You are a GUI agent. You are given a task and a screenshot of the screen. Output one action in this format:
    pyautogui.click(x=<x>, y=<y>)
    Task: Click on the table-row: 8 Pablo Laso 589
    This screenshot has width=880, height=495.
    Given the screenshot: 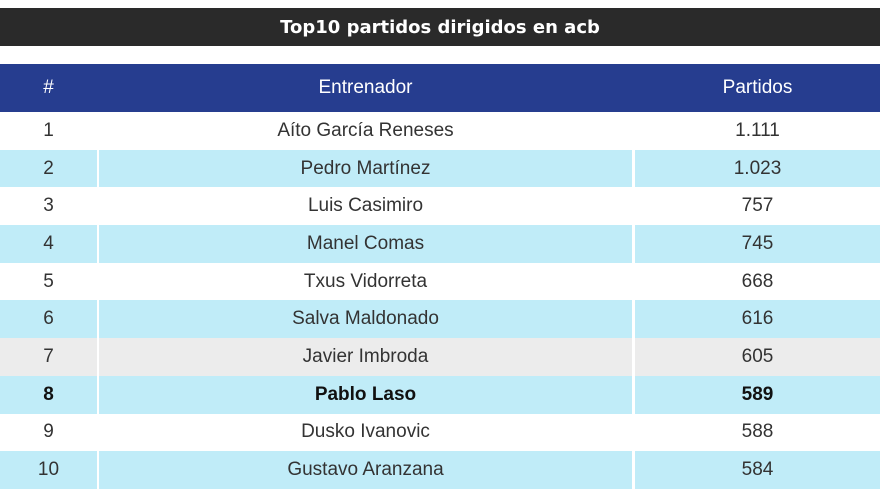 What is the action you would take?
    pyautogui.click(x=440, y=394)
    